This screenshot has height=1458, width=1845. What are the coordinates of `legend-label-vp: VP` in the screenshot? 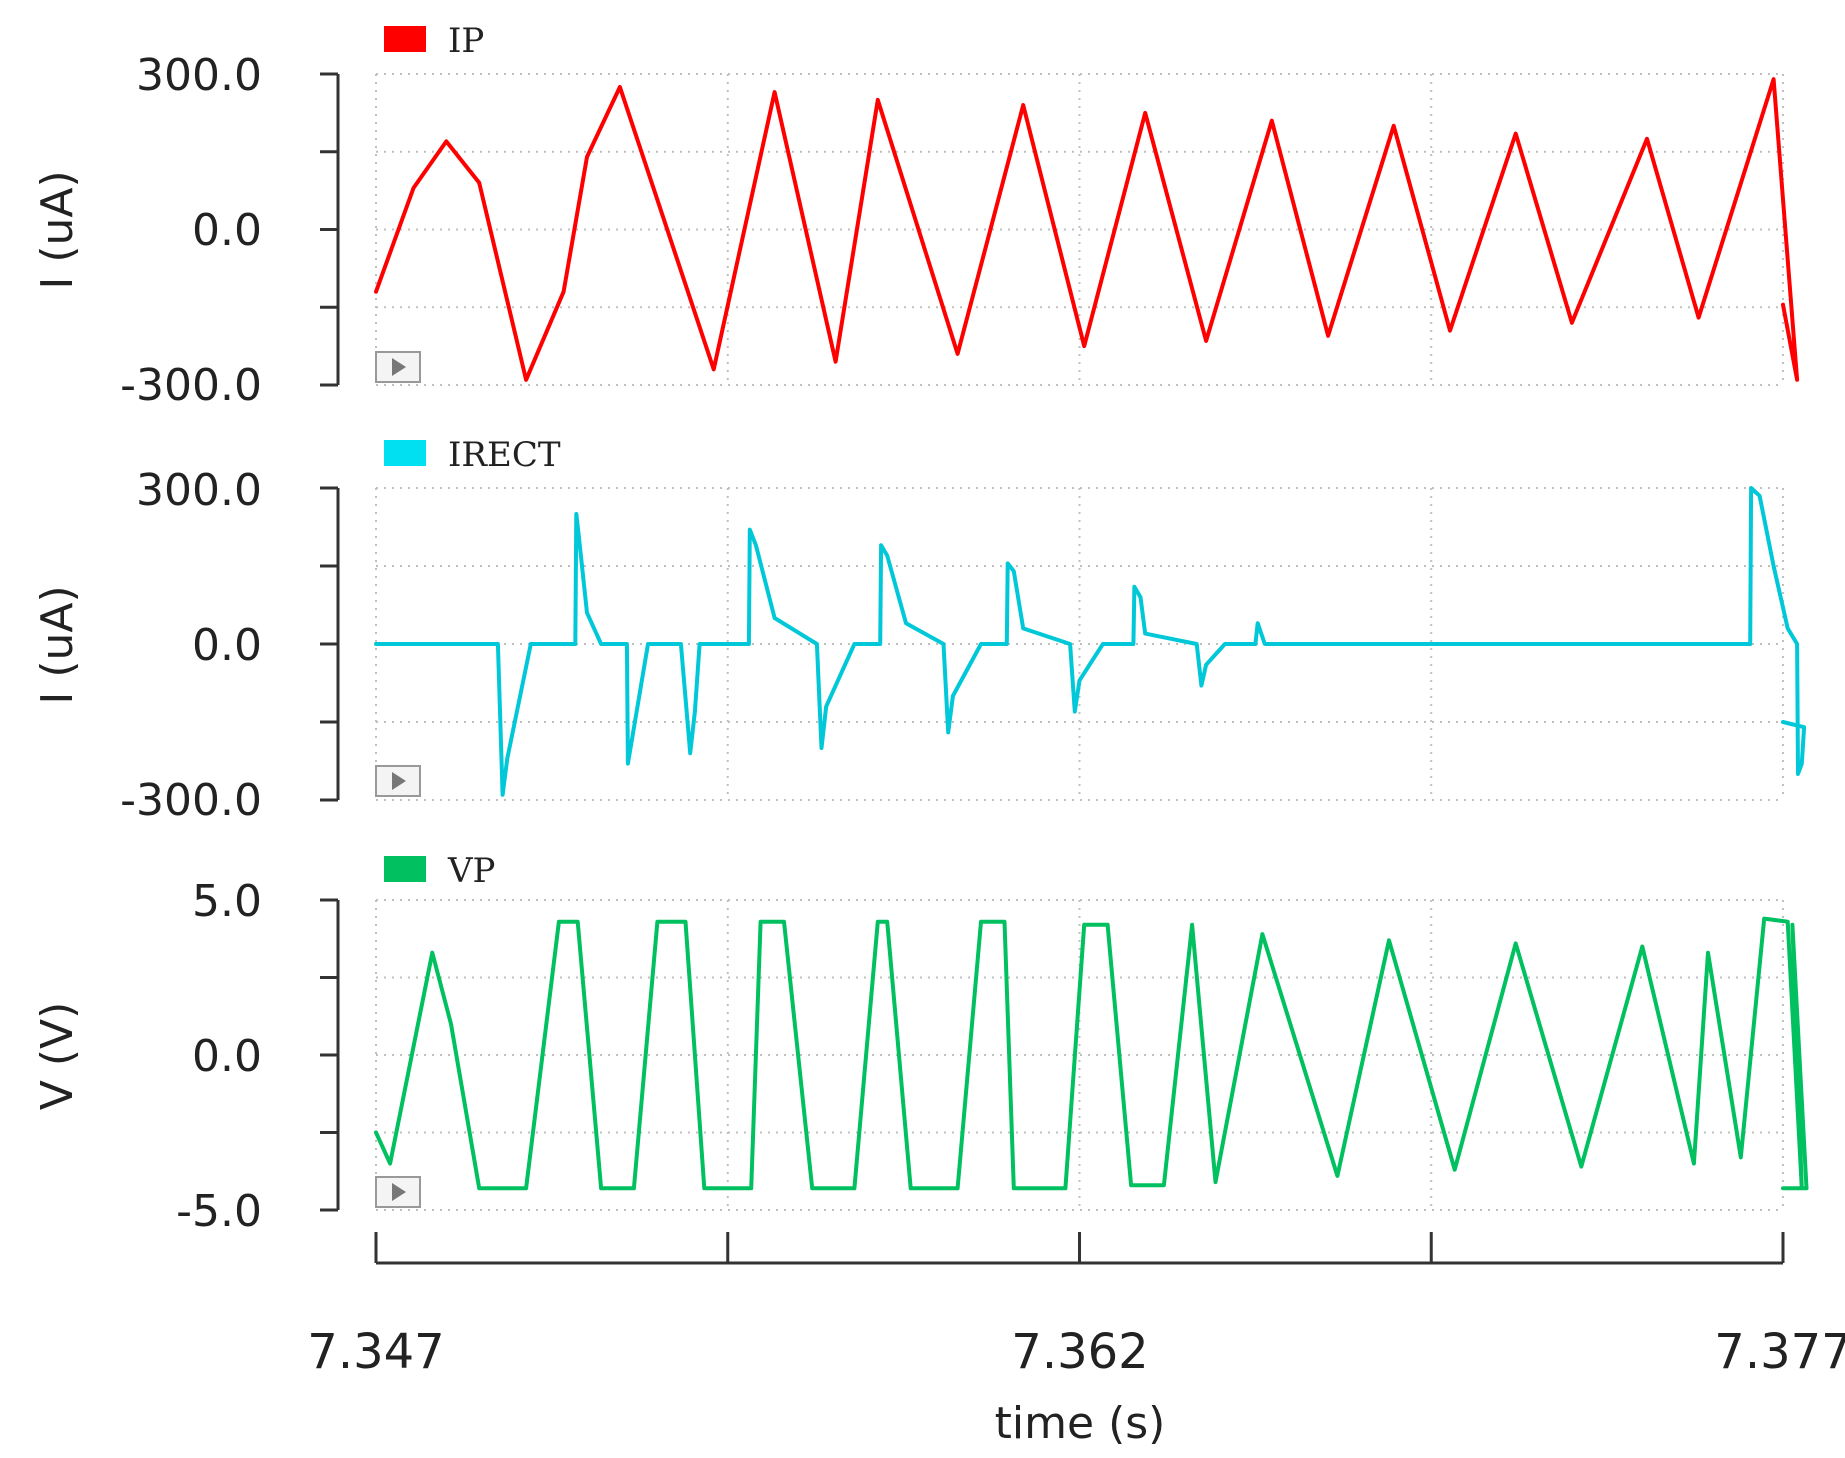 It's located at (471, 871).